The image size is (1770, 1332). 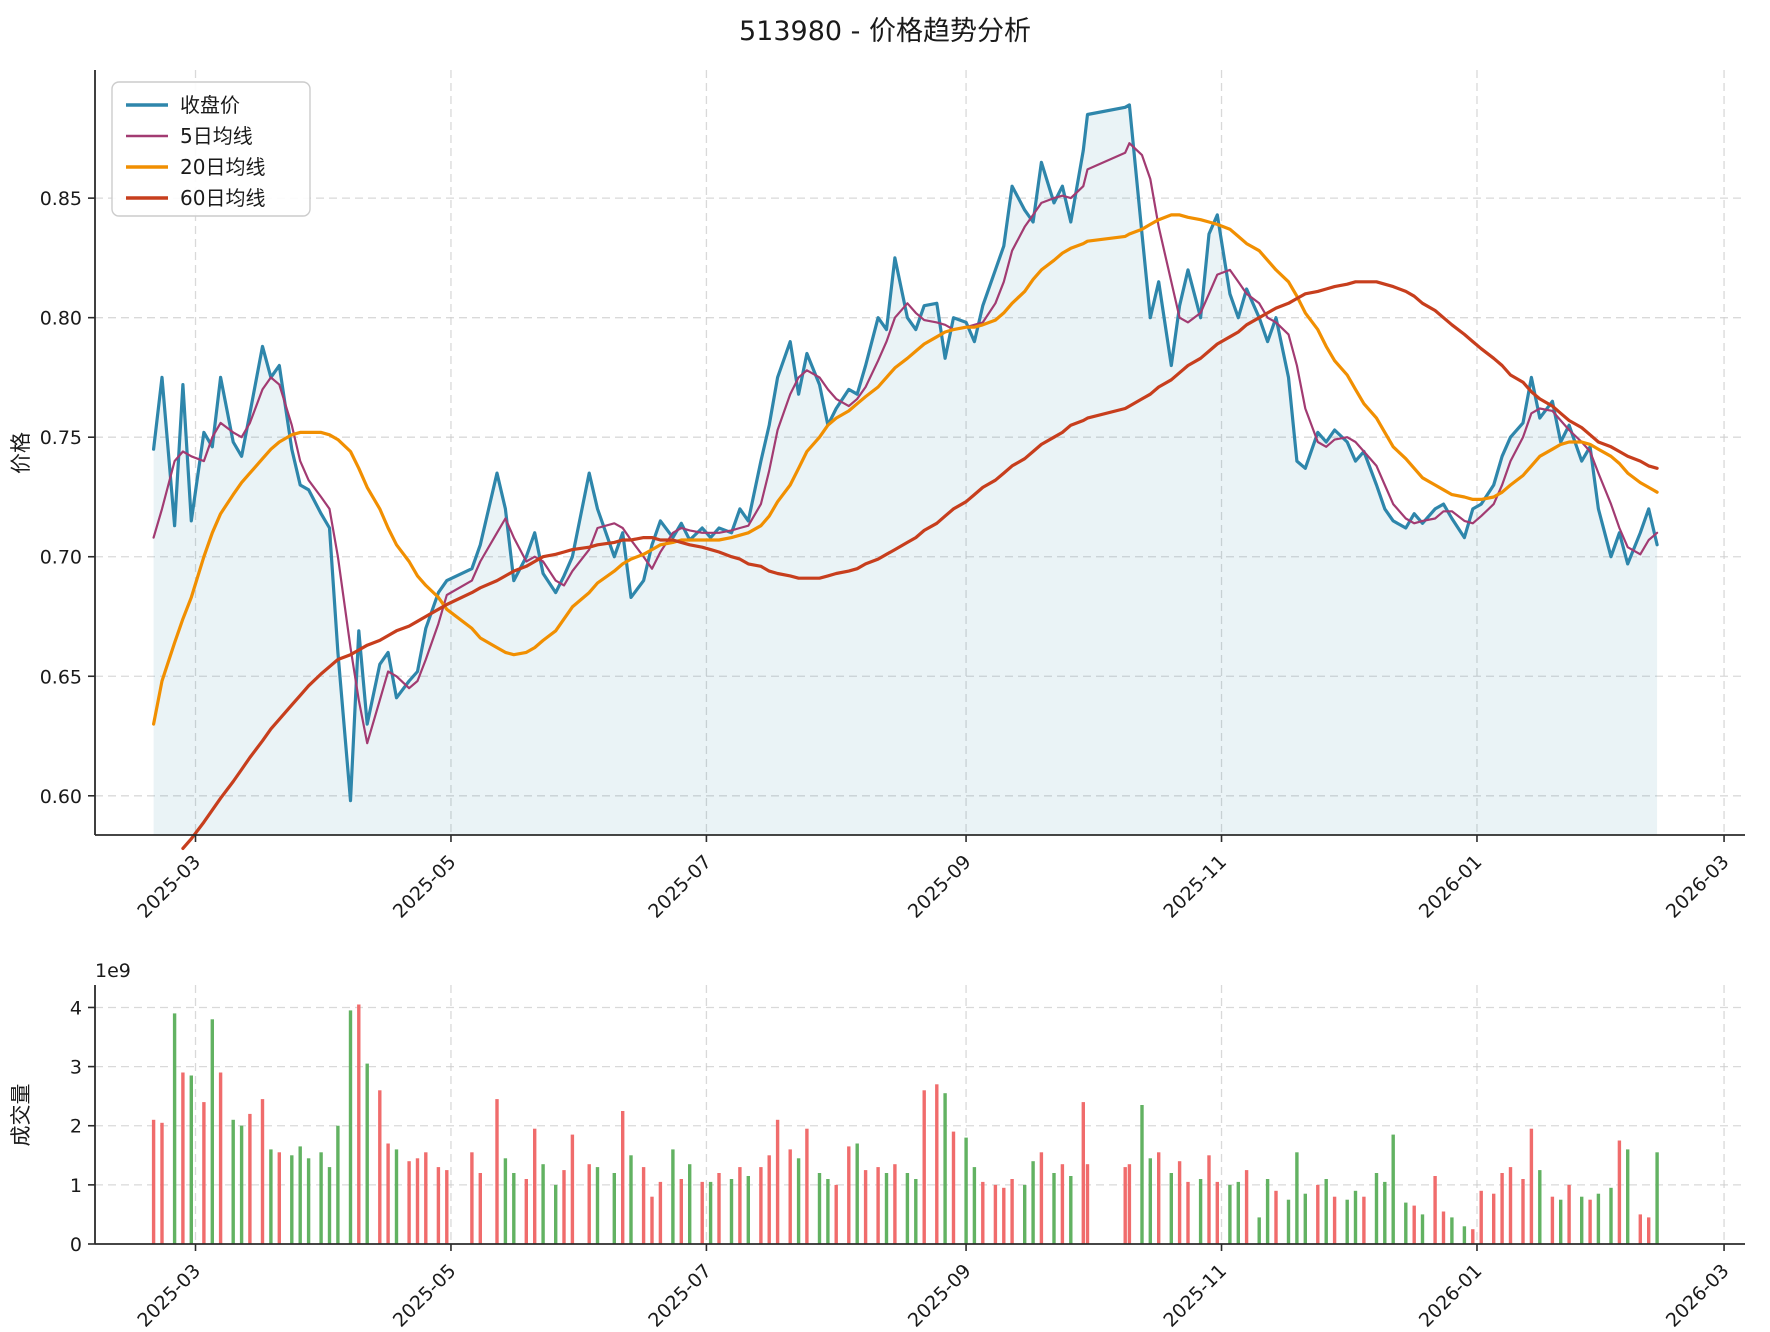 I want to click on x-tick-label: 2025-09, so click(x=940, y=887).